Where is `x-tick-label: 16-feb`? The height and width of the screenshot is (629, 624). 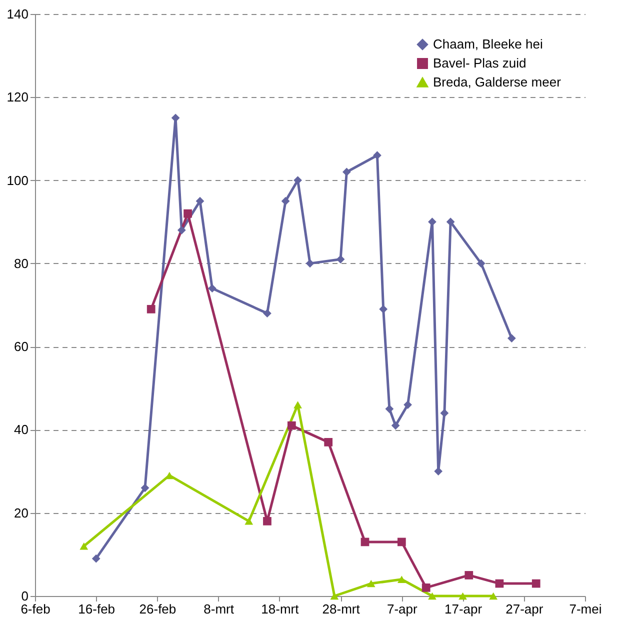
x-tick-label: 16-feb is located at coordinates (97, 609).